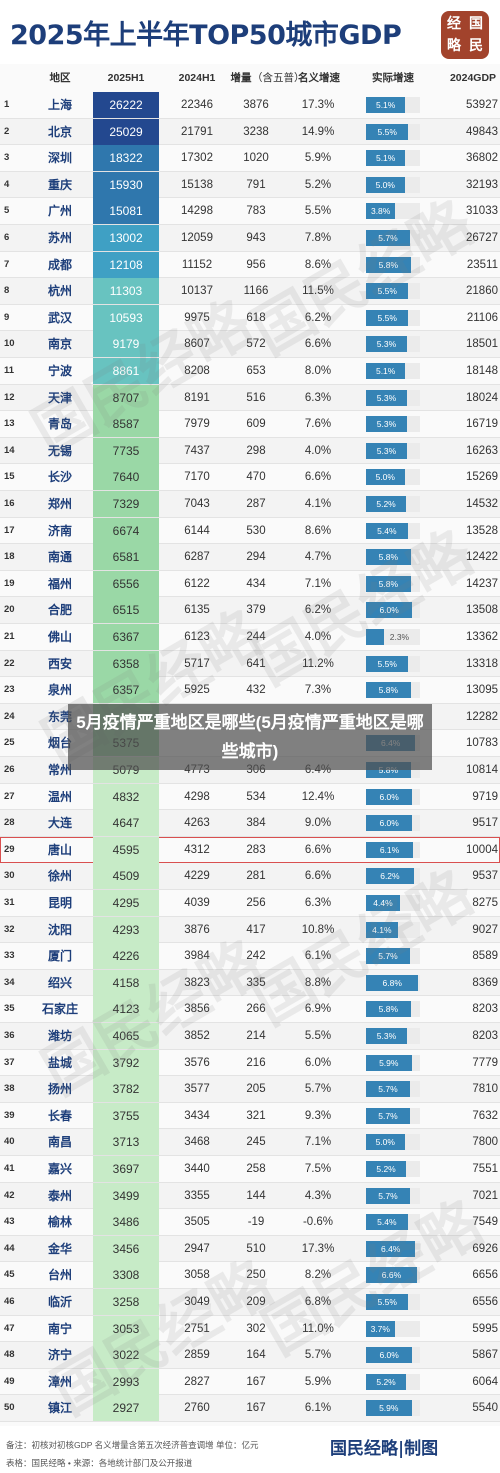 This screenshot has width=500, height=1473. What do you see at coordinates (388, 1089) in the screenshot?
I see `real-growth-bar: 5.7%` at bounding box center [388, 1089].